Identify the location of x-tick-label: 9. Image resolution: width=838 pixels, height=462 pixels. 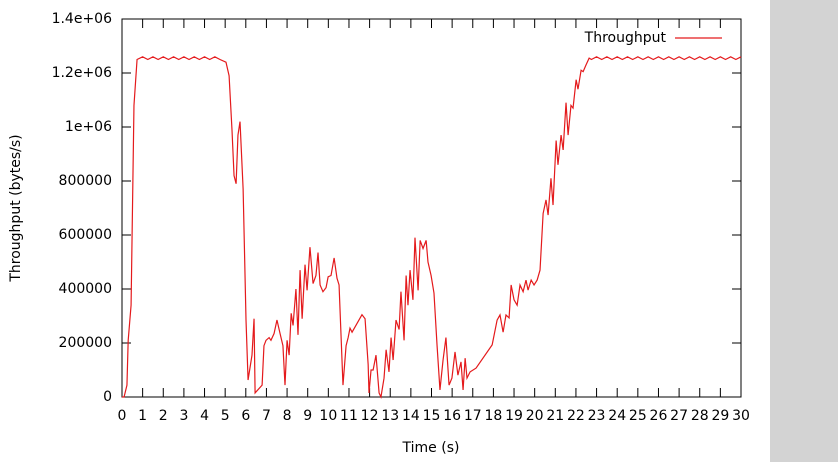
(307, 416).